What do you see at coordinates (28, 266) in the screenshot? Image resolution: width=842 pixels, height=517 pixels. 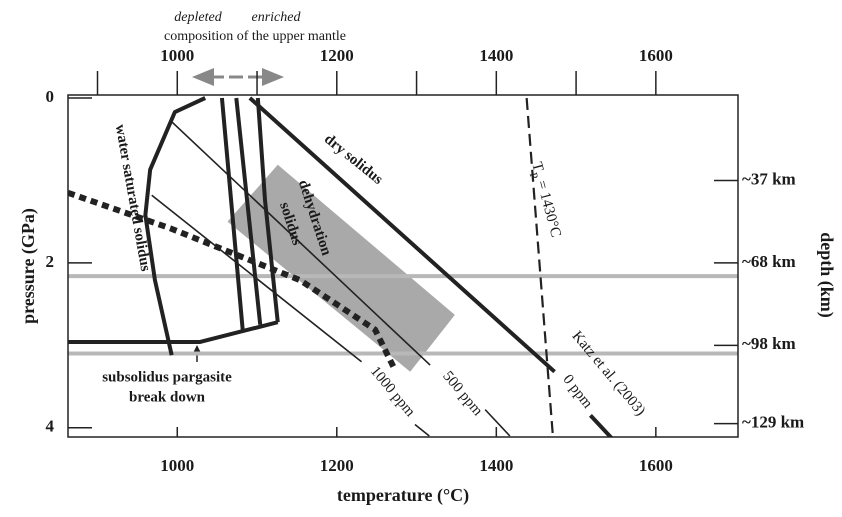 I see `y-axis-title: pressure (GPa)` at bounding box center [28, 266].